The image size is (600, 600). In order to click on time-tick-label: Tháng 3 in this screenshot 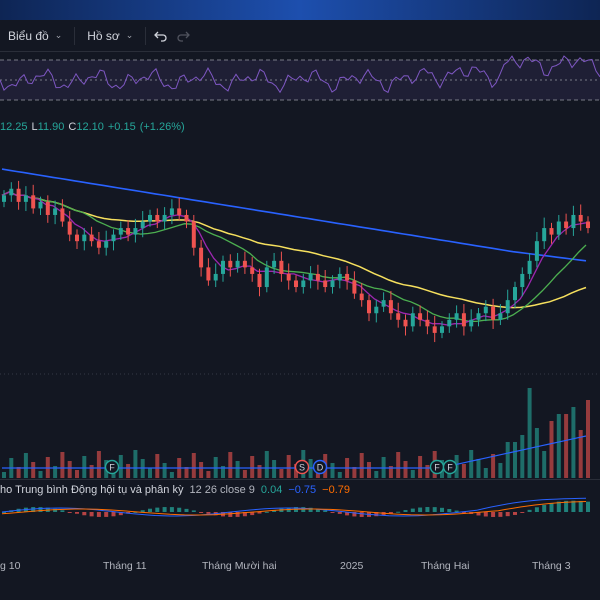, I will do `click(551, 566)`.